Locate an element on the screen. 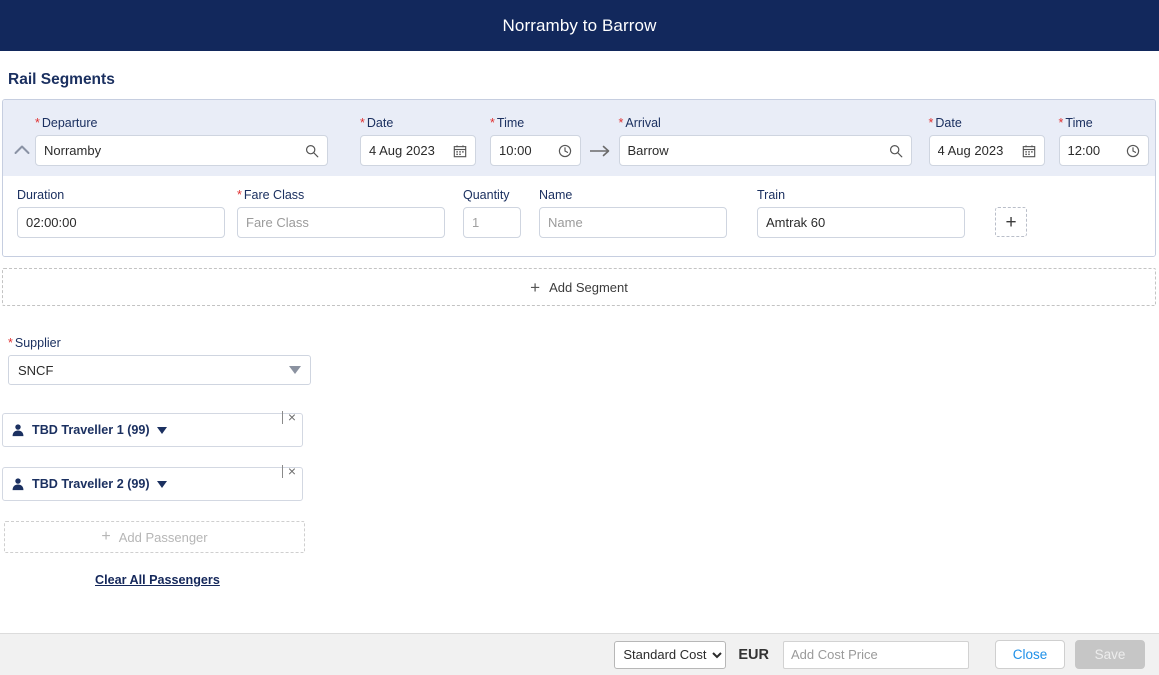 The height and width of the screenshot is (675, 1159). fare-class-input is located at coordinates (341, 222).